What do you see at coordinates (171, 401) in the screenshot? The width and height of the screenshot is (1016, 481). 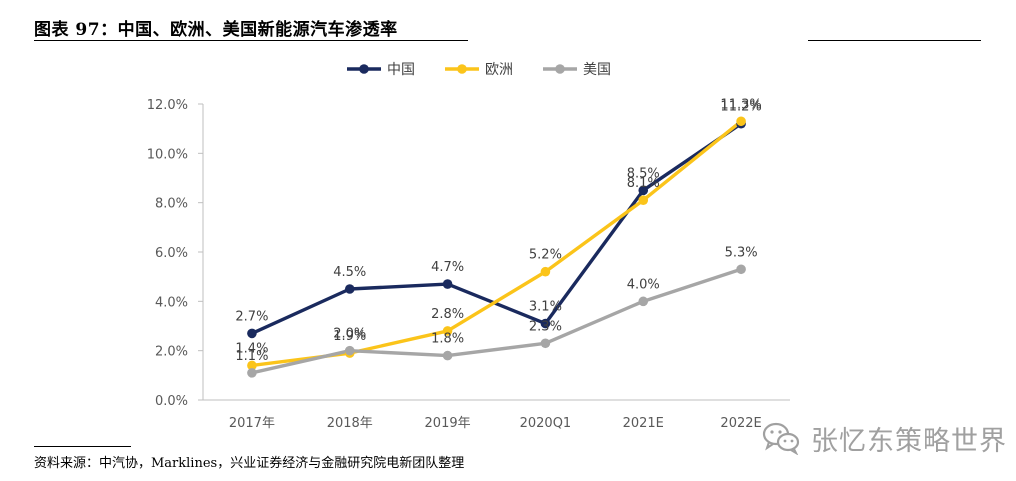 I see `y-tick-label: 0.0%` at bounding box center [171, 401].